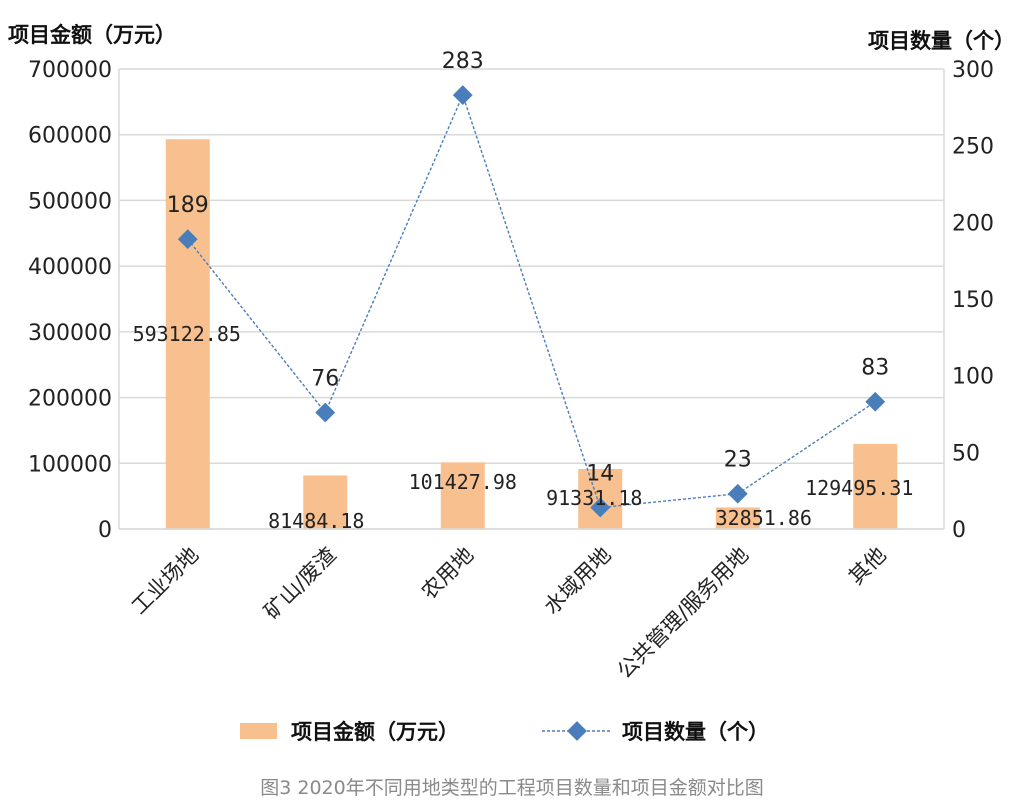 Image resolution: width=1024 pixels, height=804 pixels. I want to click on figure-caption: 图3 2020年不同用地类型的工程项目数量和项目金额对比图, so click(511, 788).